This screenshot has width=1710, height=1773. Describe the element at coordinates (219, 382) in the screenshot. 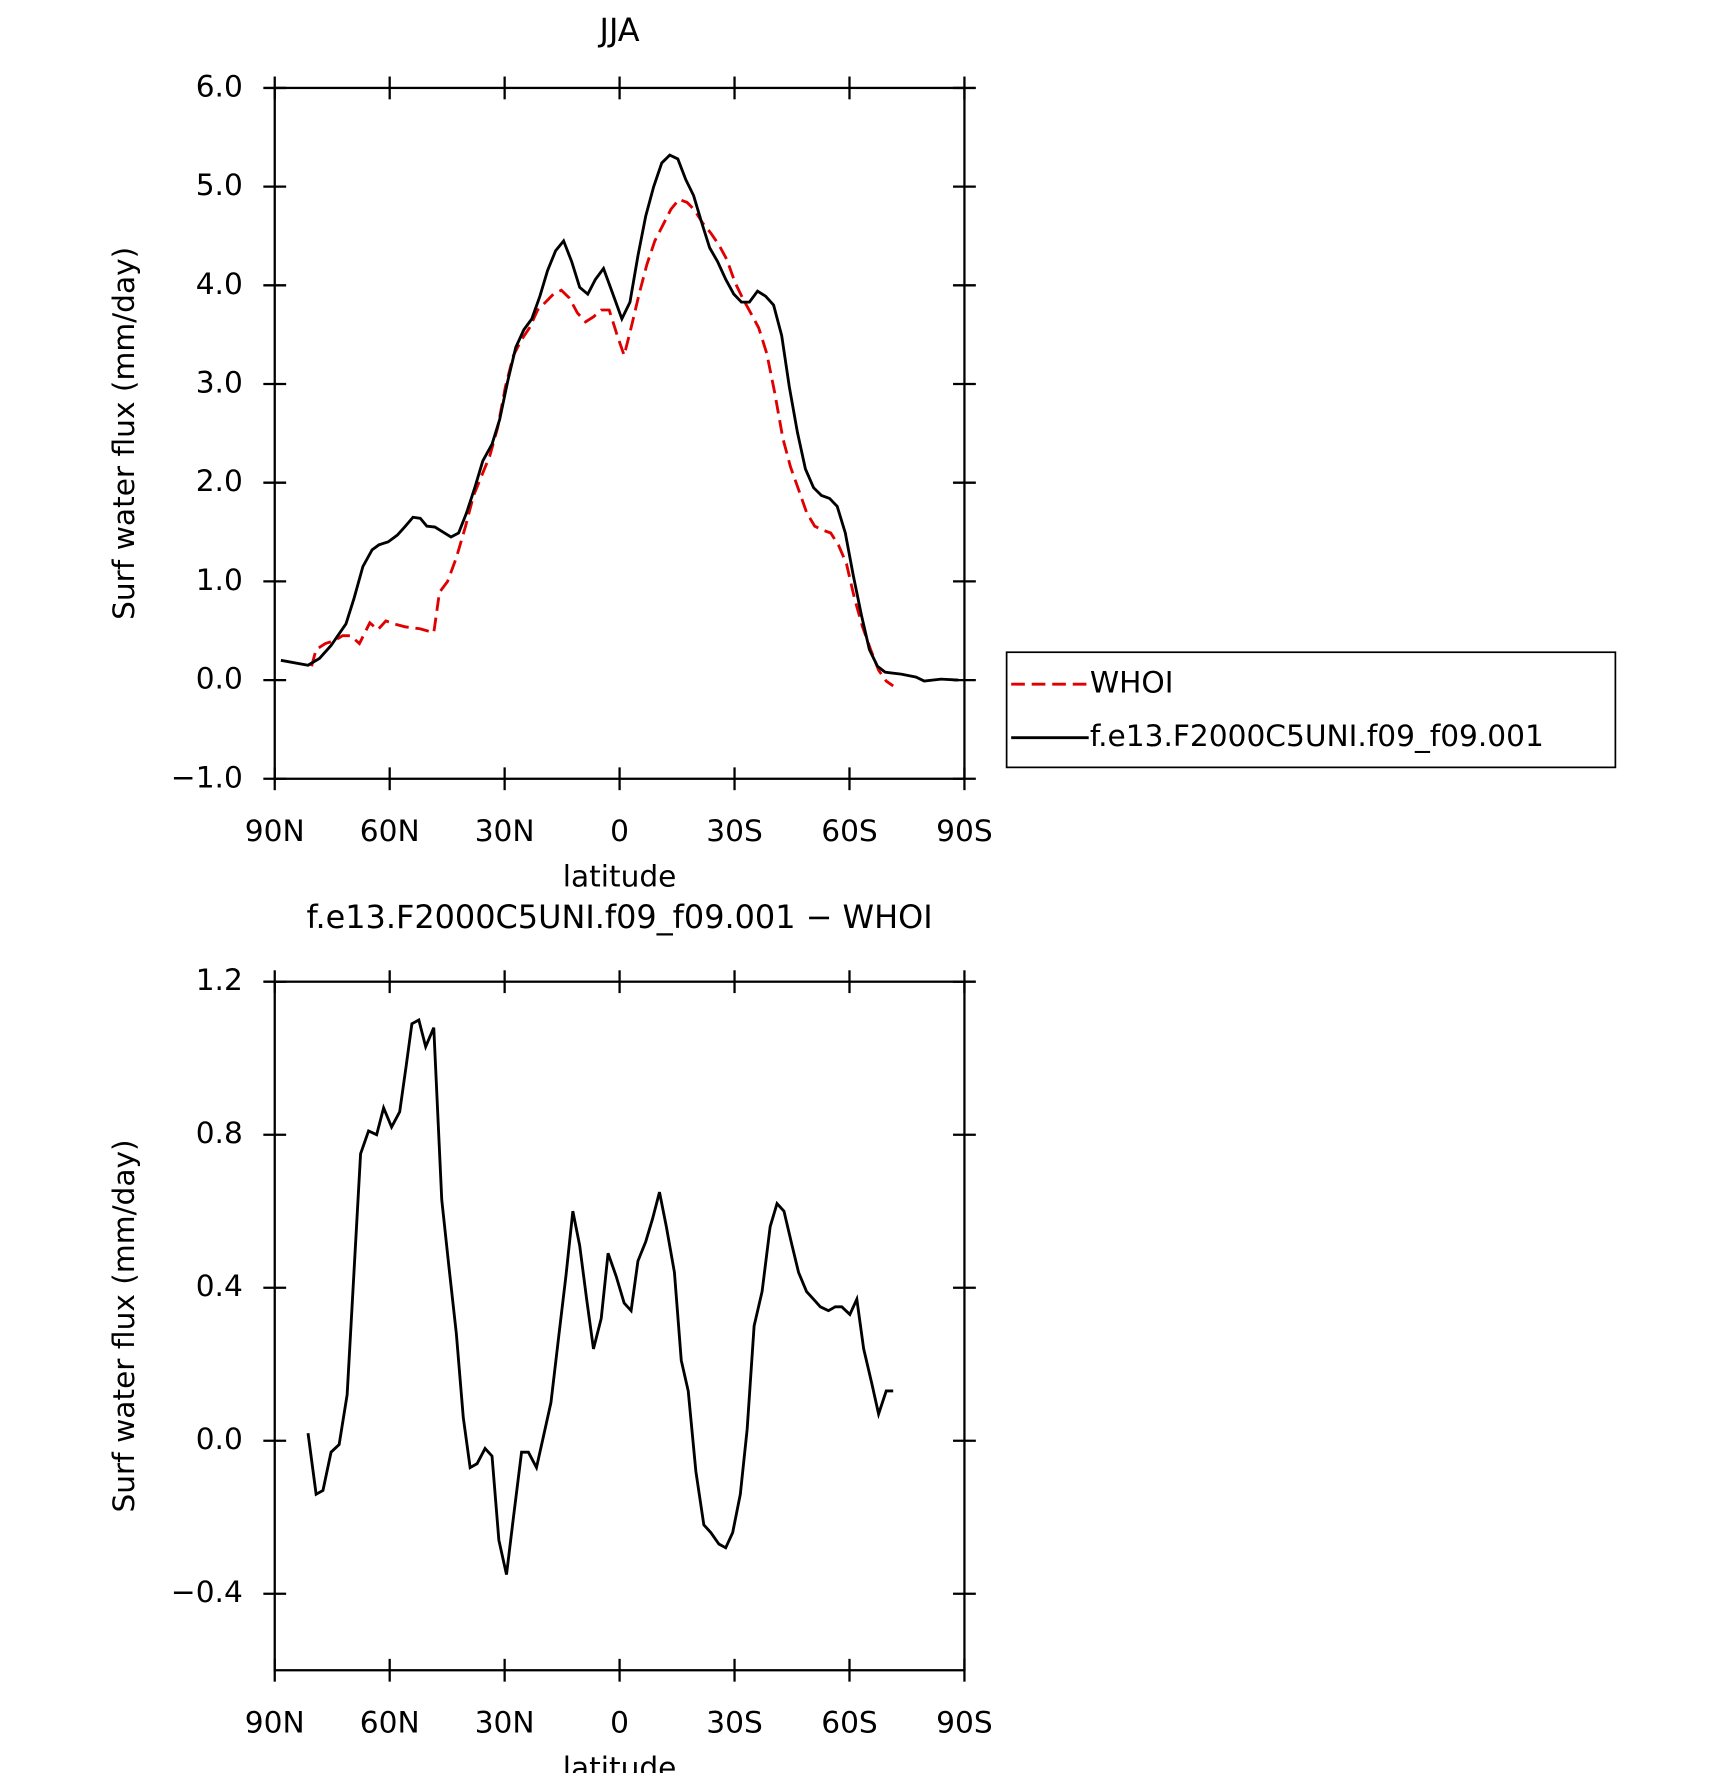

I see `y-tick-label: 3.0` at that location.